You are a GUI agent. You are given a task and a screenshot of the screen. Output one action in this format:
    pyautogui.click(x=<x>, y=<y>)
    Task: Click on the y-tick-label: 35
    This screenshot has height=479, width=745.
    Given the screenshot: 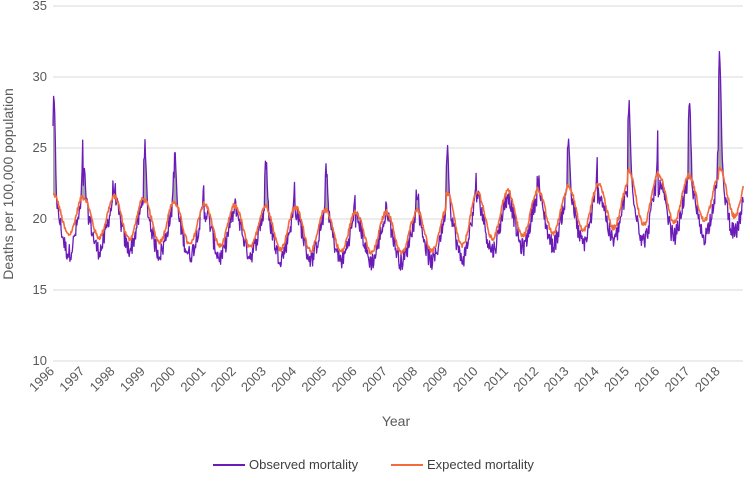 What is the action you would take?
    pyautogui.click(x=40, y=6)
    